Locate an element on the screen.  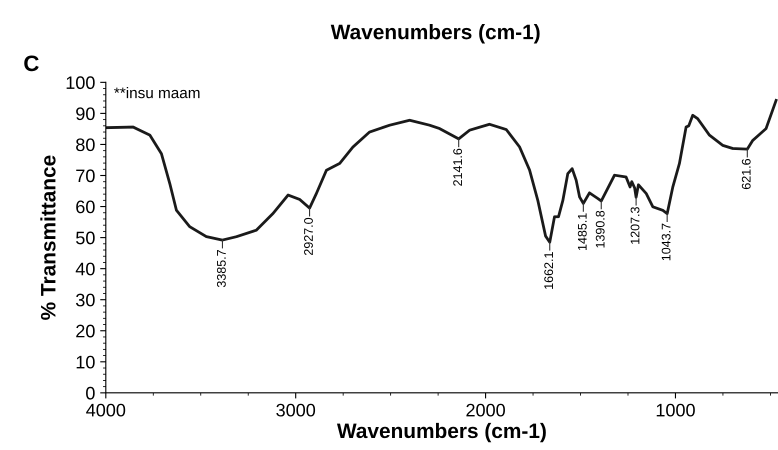
x-axis-title: Wavenumbers (cm-1) is located at coordinates (441, 432).